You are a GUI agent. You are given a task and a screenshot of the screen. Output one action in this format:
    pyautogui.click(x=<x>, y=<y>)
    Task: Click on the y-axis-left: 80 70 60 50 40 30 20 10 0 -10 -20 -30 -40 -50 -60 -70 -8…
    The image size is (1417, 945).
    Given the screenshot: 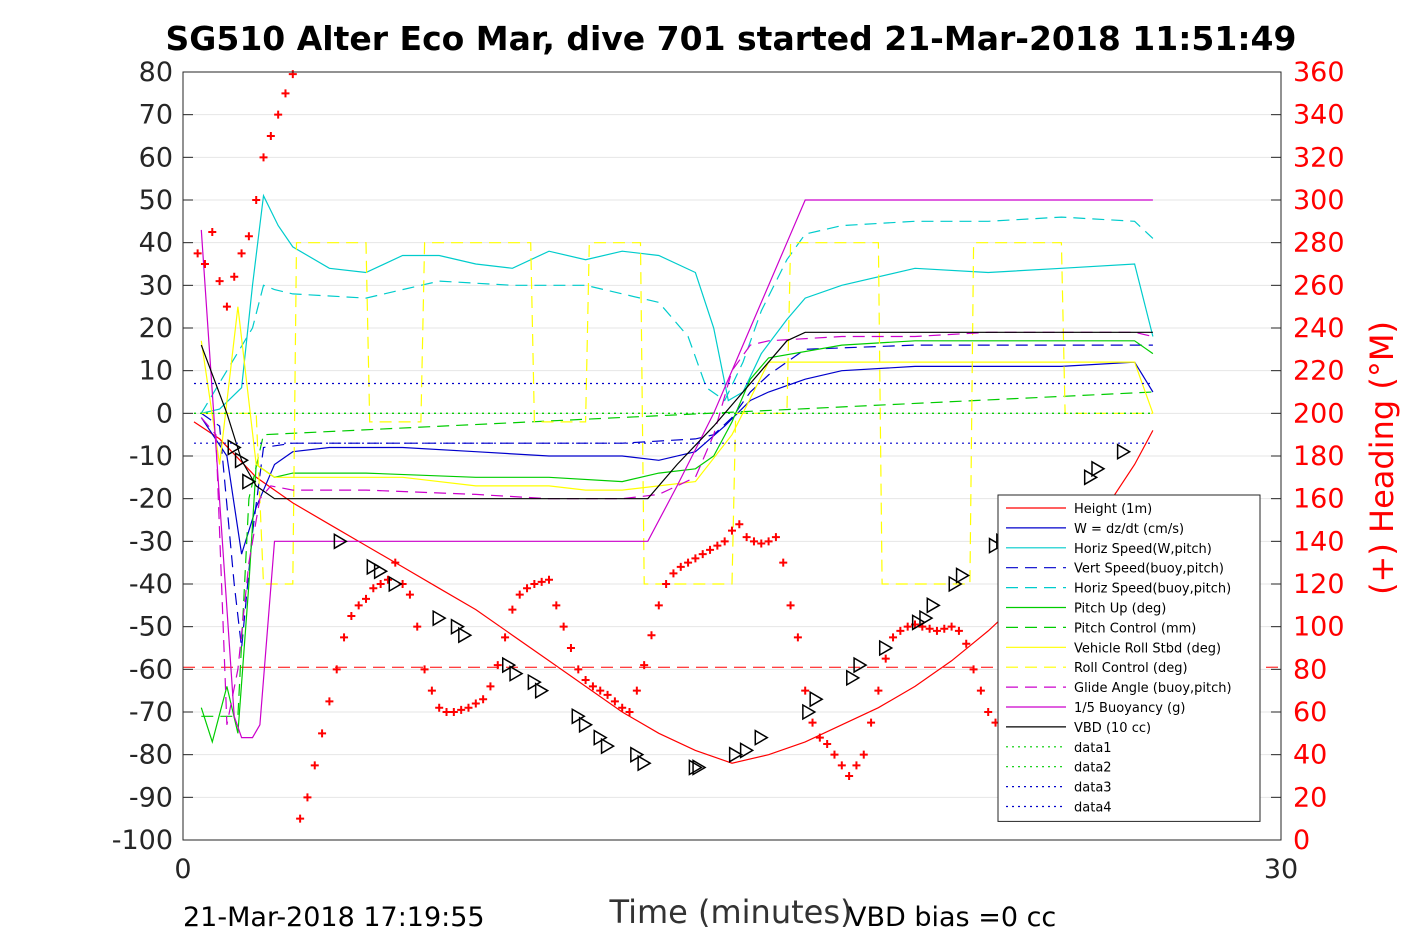 What is the action you would take?
    pyautogui.click(x=152, y=456)
    